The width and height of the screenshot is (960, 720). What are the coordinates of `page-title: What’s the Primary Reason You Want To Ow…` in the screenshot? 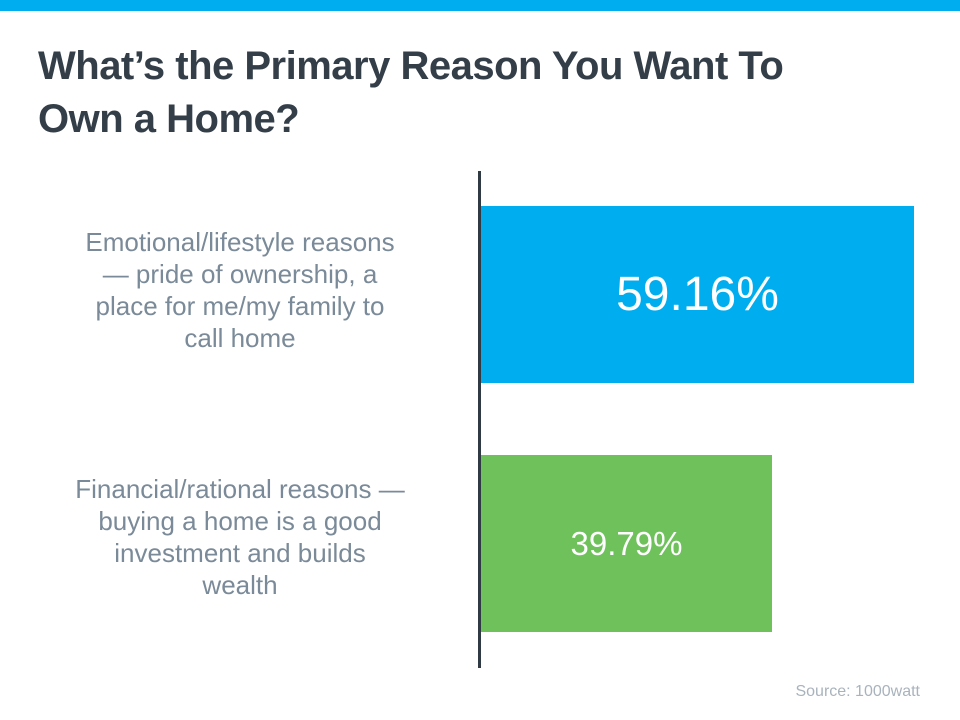 It's located at (411, 93).